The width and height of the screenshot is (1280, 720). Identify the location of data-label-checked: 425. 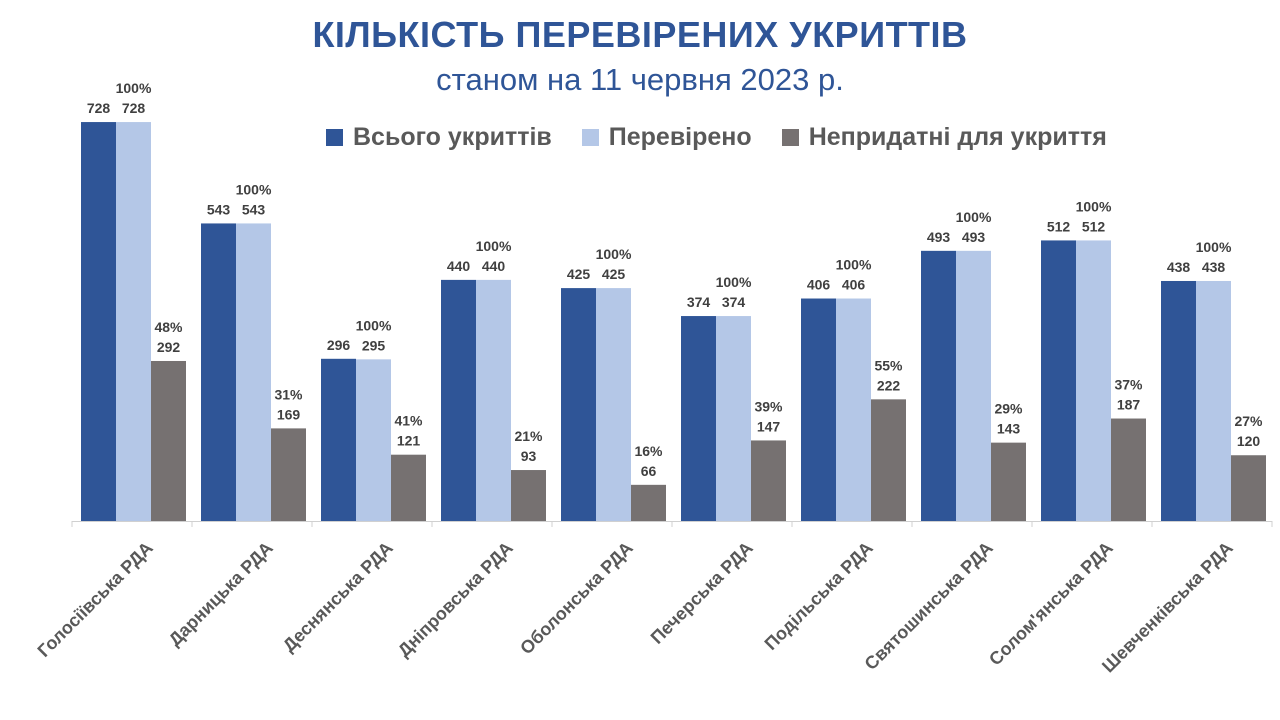
(614, 274).